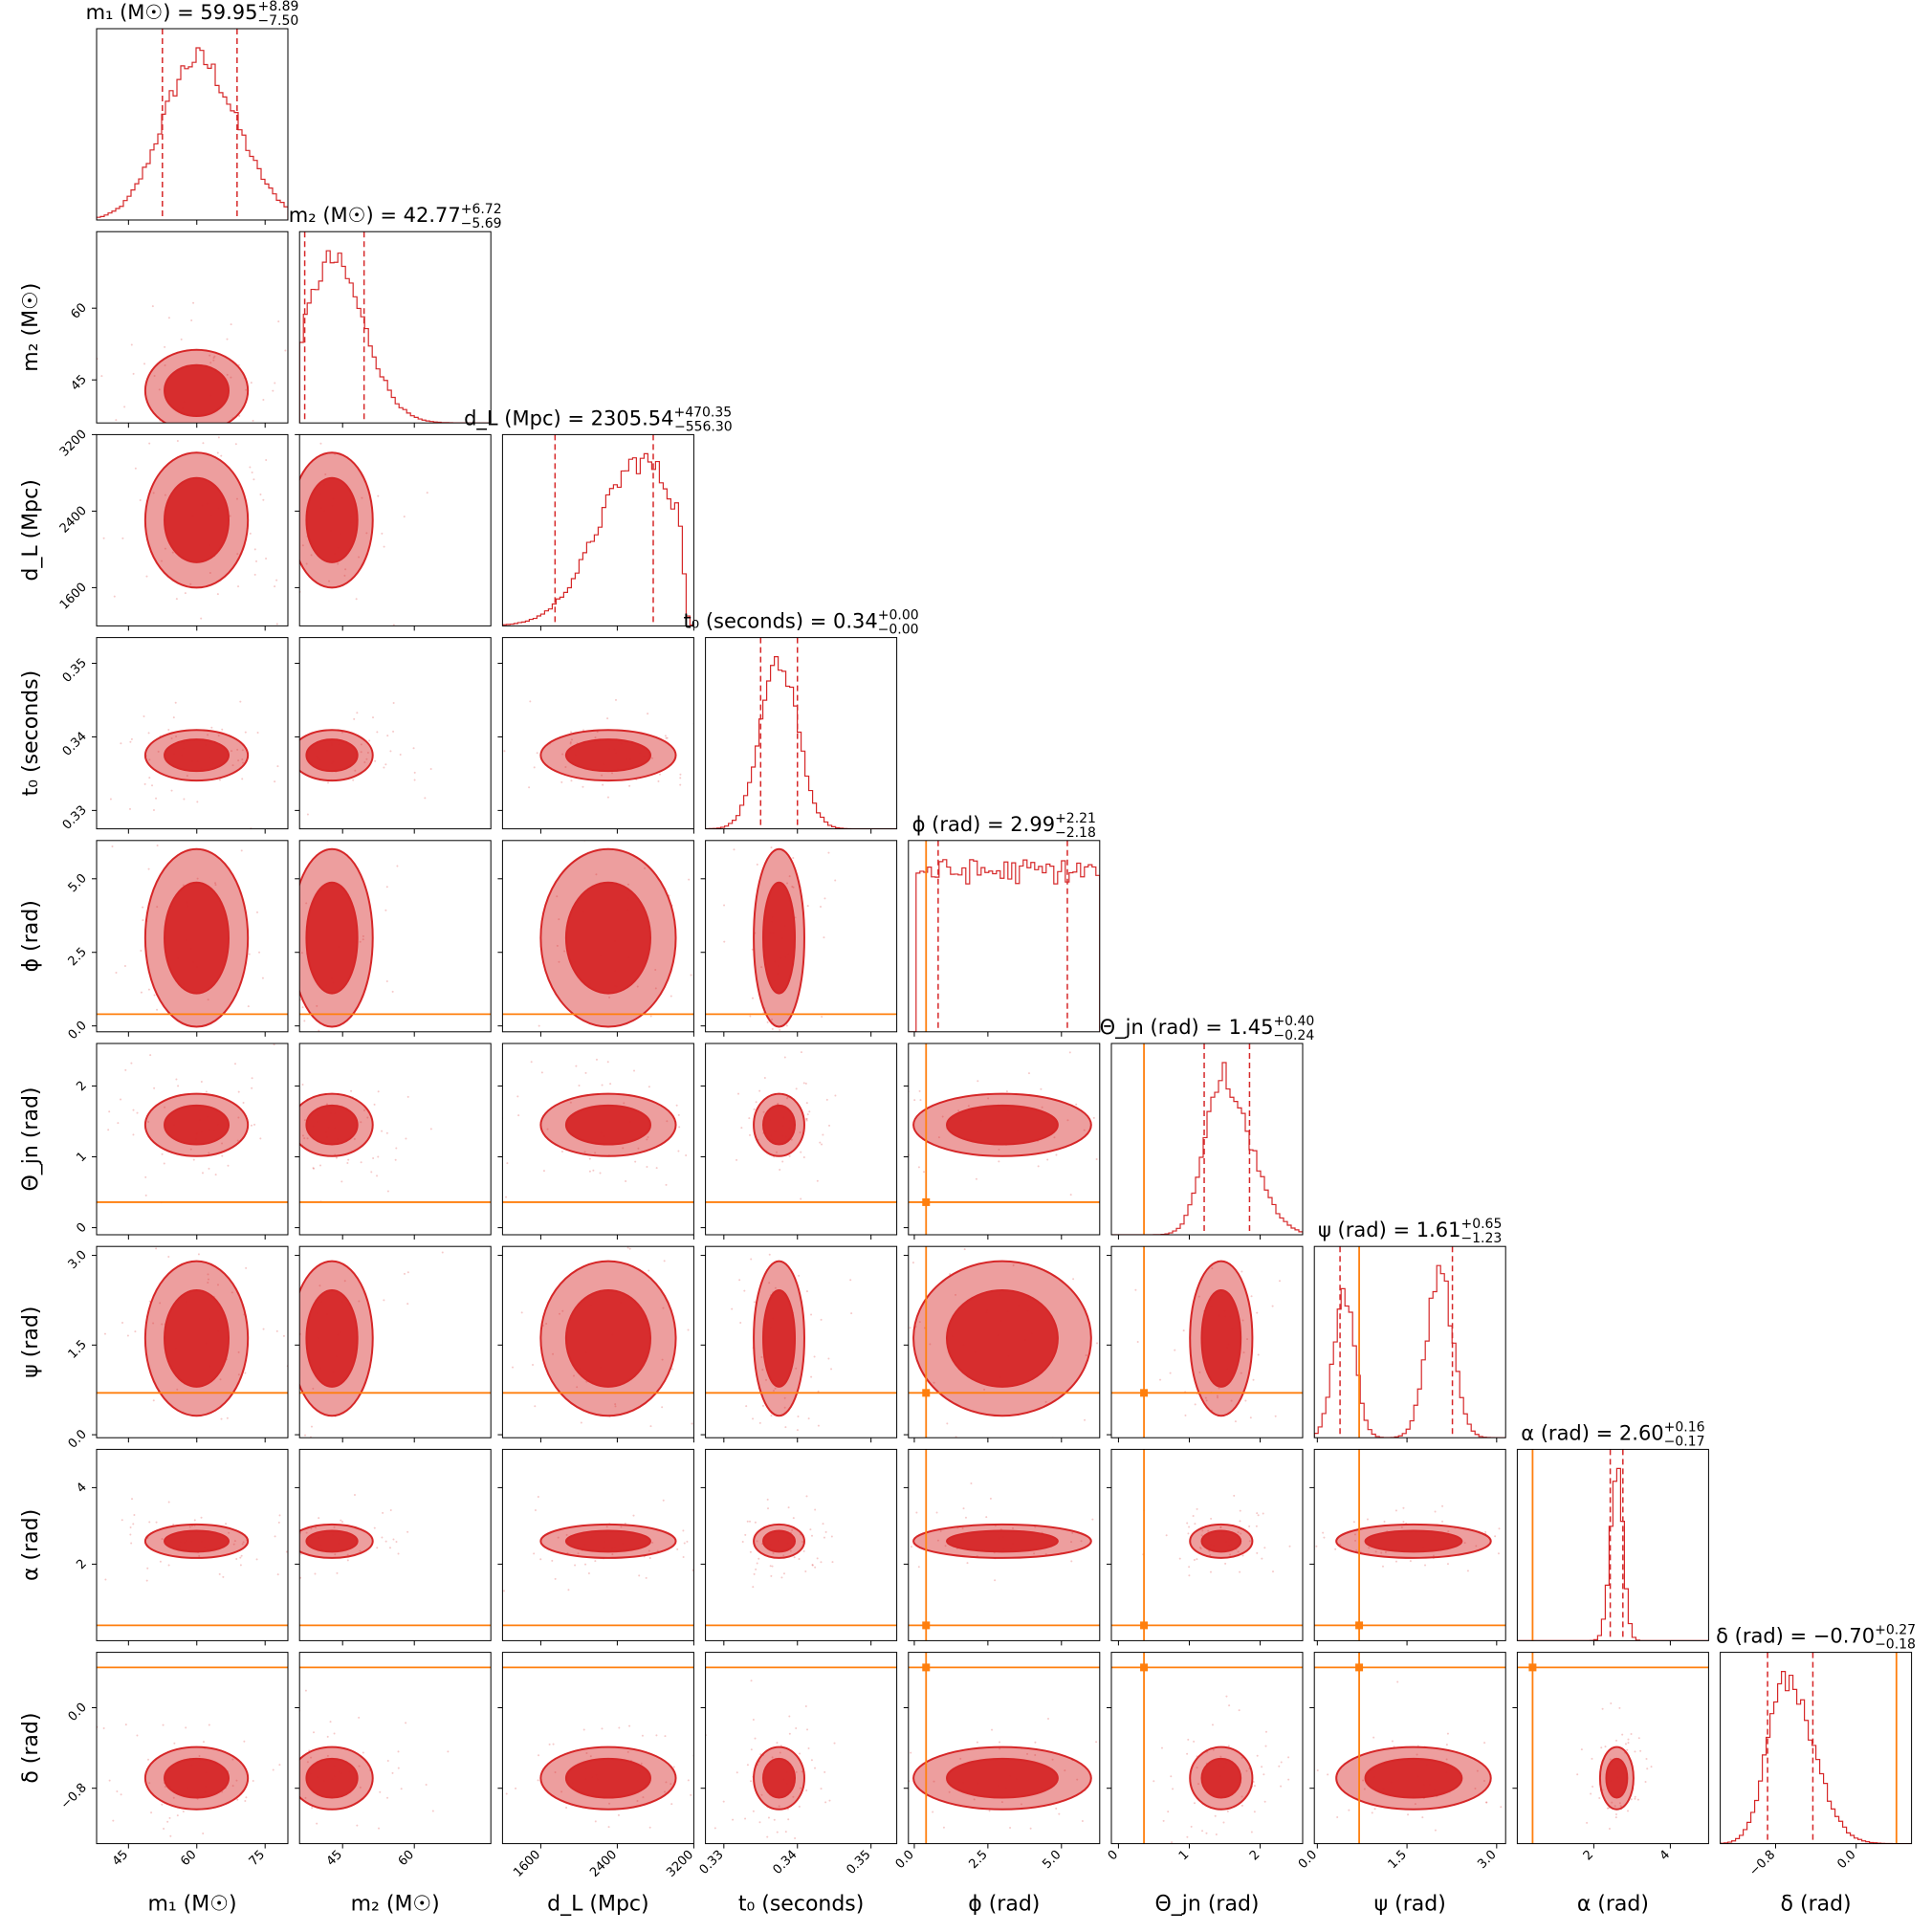 Image resolution: width=1932 pixels, height=1932 pixels. What do you see at coordinates (192, 133) in the screenshot?
I see `histogram-m1` at bounding box center [192, 133].